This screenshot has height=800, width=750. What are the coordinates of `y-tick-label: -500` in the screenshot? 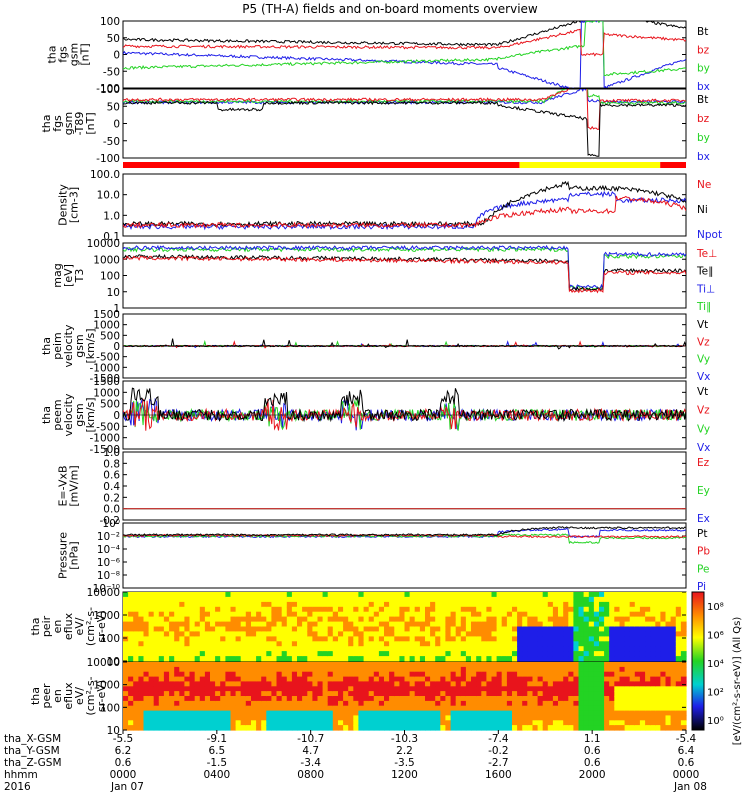 It's located at (108, 358).